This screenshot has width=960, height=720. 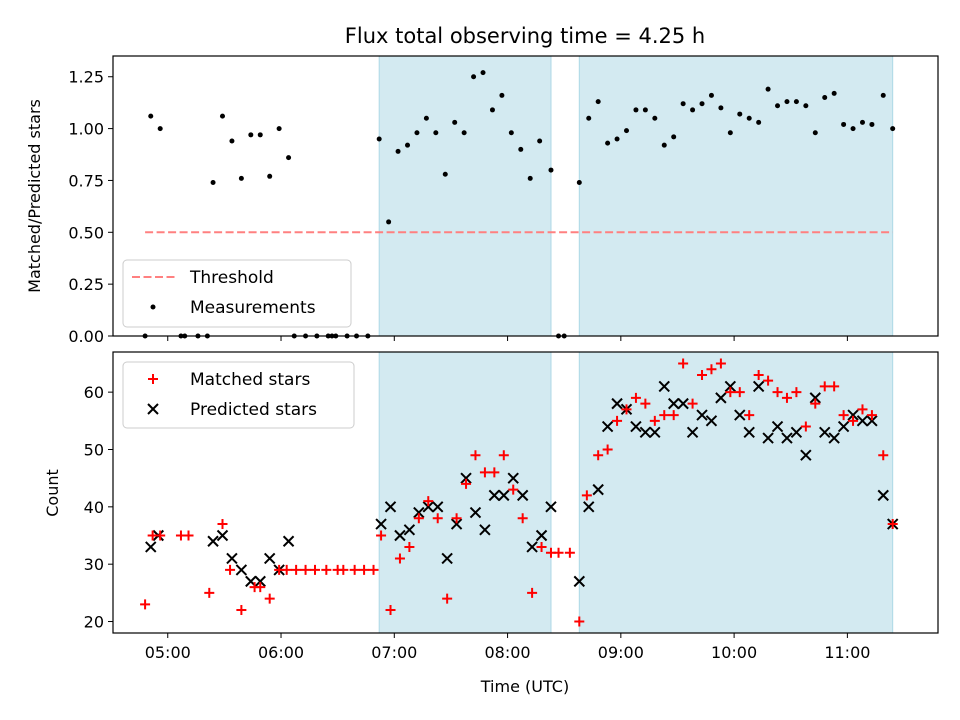 I want to click on y-tick-label: 0.25, so click(x=86, y=284).